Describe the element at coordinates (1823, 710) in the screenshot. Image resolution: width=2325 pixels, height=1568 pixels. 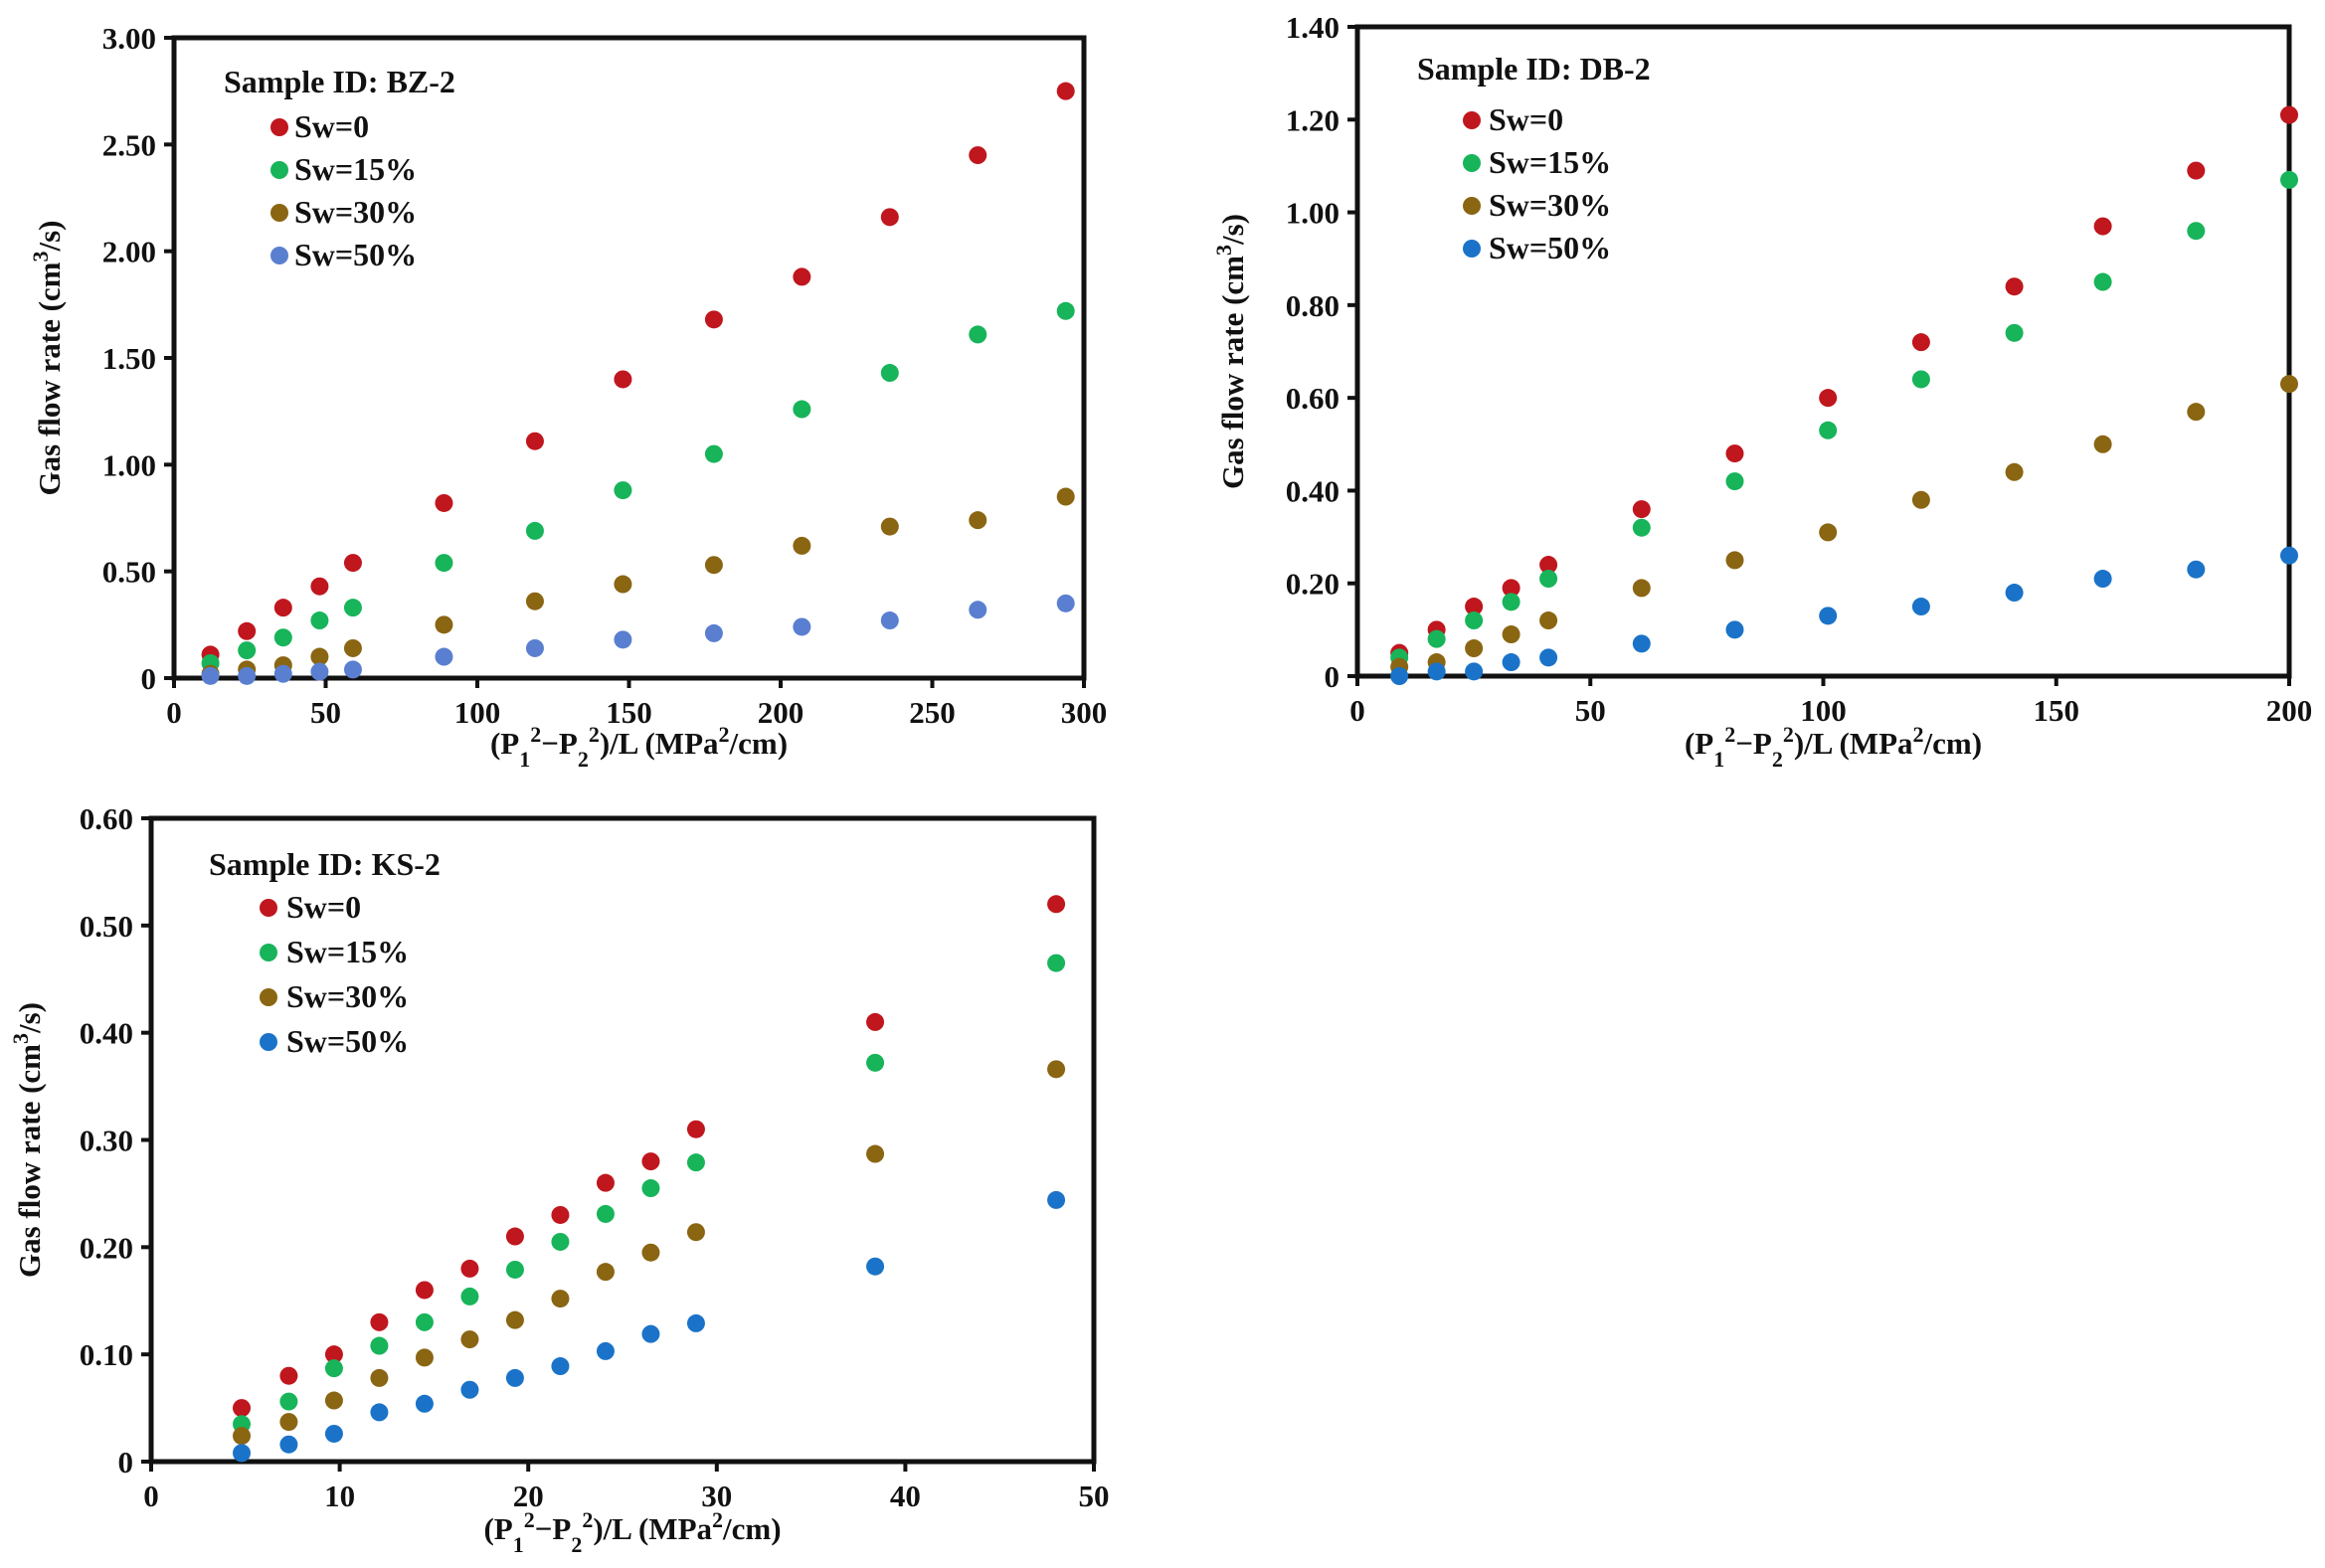
I see `x-tick-label: 100` at that location.